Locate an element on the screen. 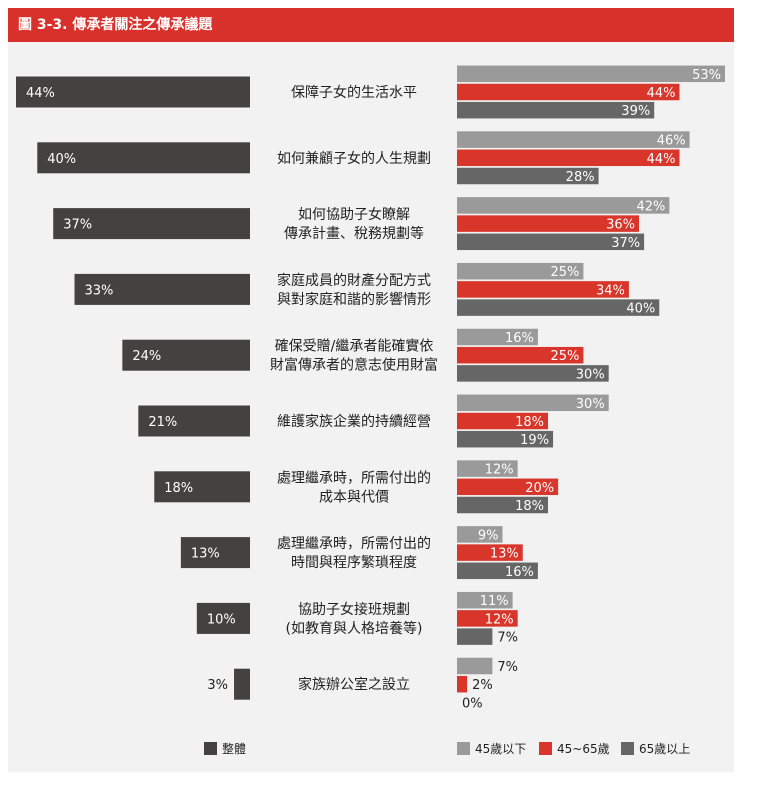 Image resolution: width=780 pixels, height=805 pixels. figure-title: 圖 3-3. 傳承者關注之傳承議題 is located at coordinates (115, 25).